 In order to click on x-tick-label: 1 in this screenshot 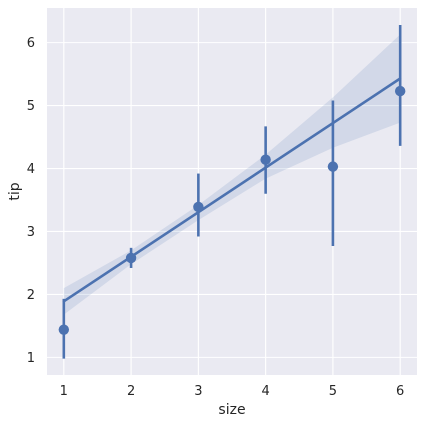, I will do `click(64, 391)`.